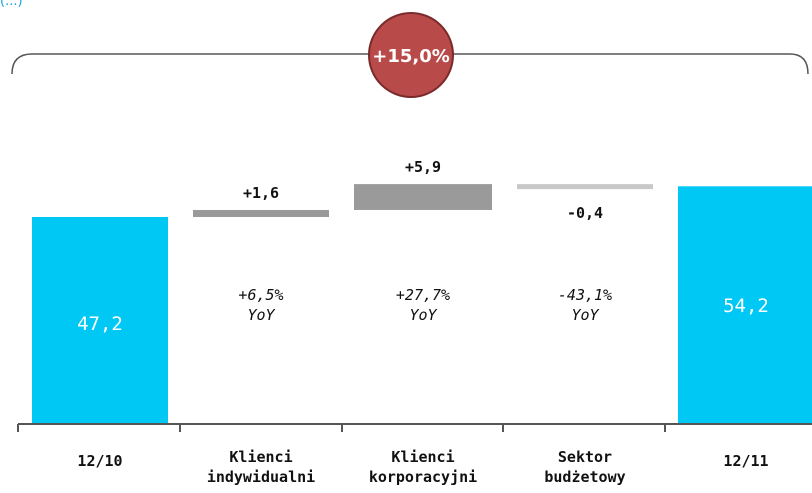 This screenshot has height=493, width=812. I want to click on value-label: +5,9, so click(423, 167).